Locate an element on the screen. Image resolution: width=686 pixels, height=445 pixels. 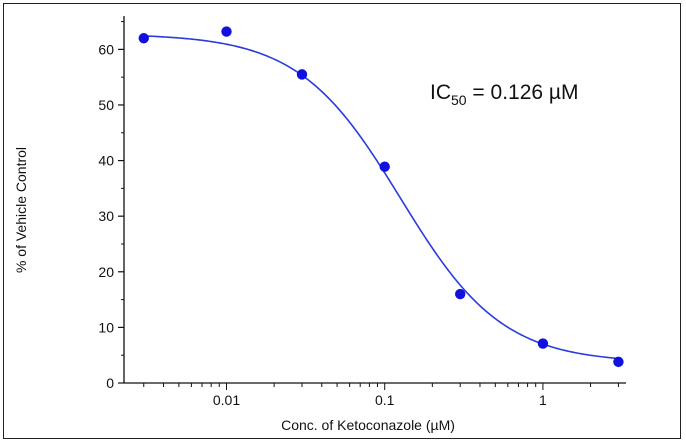
x-axis-title: Conc. of Ketoconazole (µM) is located at coordinates (368, 425).